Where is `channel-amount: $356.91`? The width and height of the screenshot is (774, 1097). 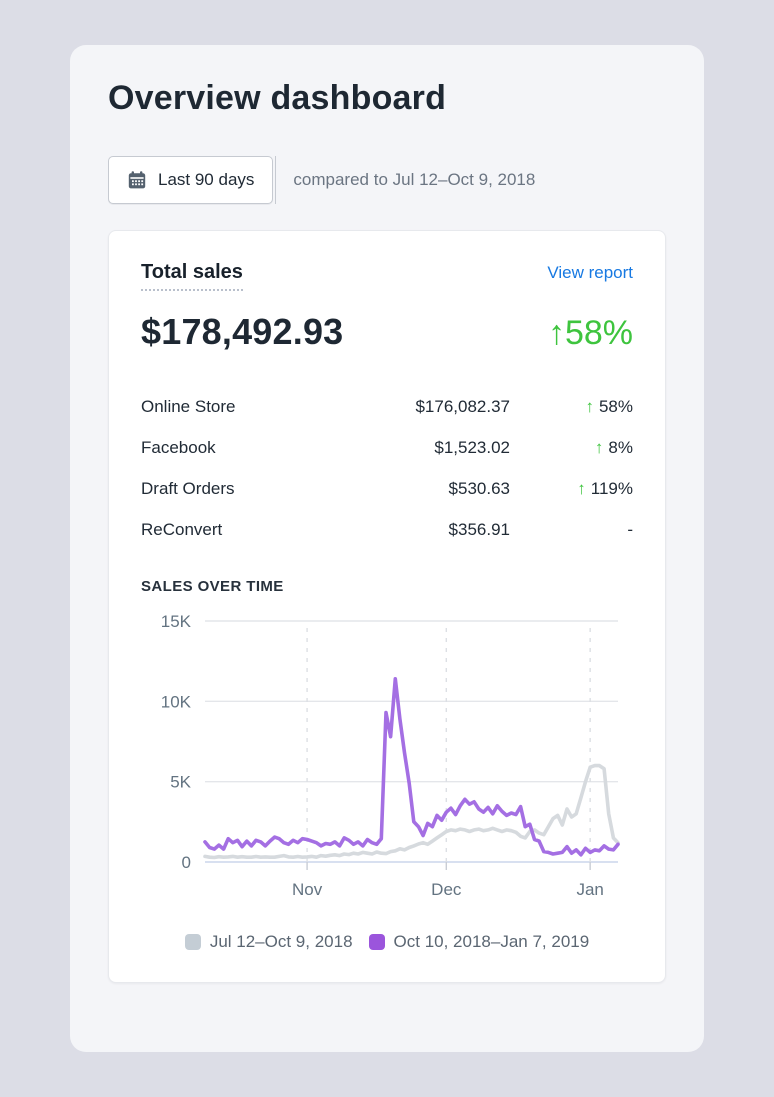 channel-amount: $356.91 is located at coordinates (479, 529).